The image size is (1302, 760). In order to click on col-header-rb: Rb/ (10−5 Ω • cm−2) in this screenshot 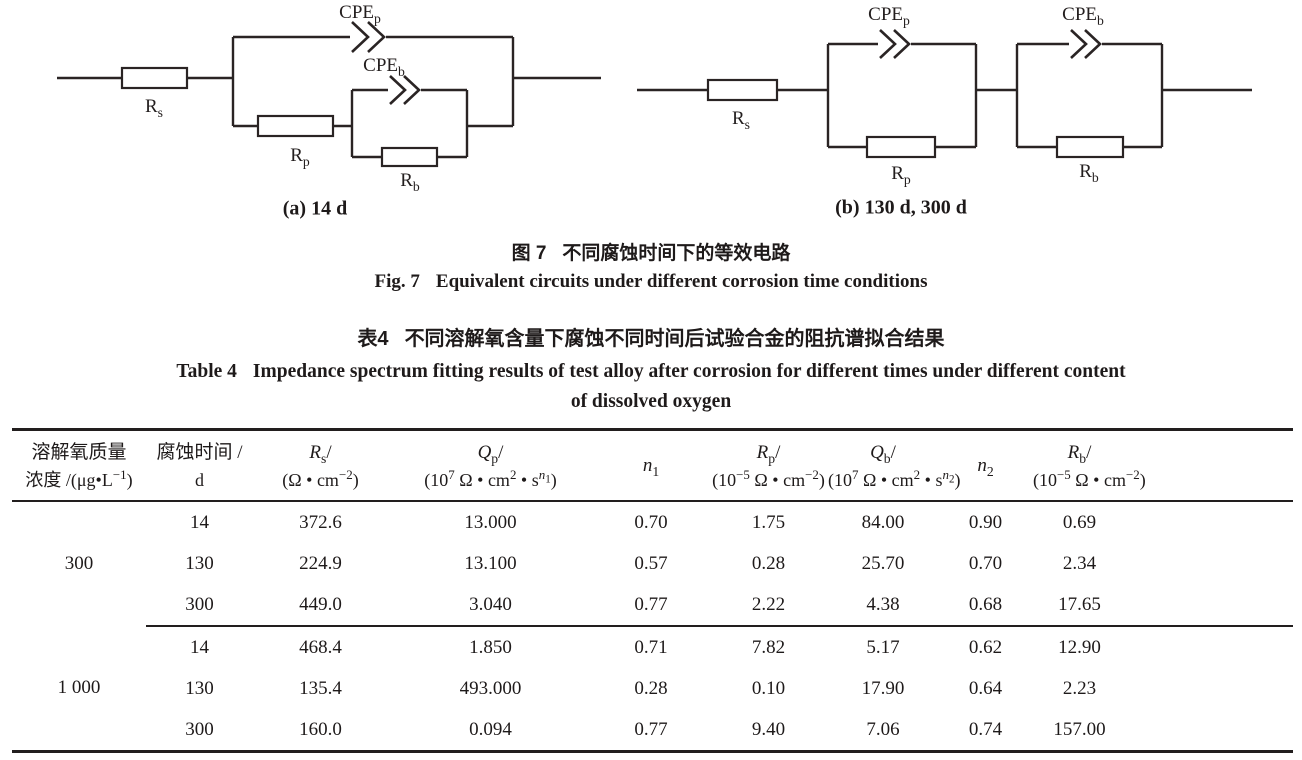, I will do `click(1089, 465)`.